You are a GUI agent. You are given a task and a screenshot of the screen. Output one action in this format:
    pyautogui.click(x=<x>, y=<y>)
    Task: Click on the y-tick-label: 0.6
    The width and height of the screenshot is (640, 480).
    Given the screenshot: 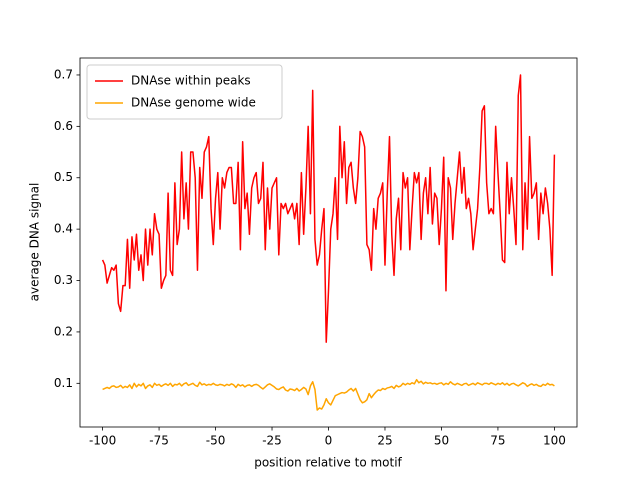 What is the action you would take?
    pyautogui.click(x=63, y=126)
    